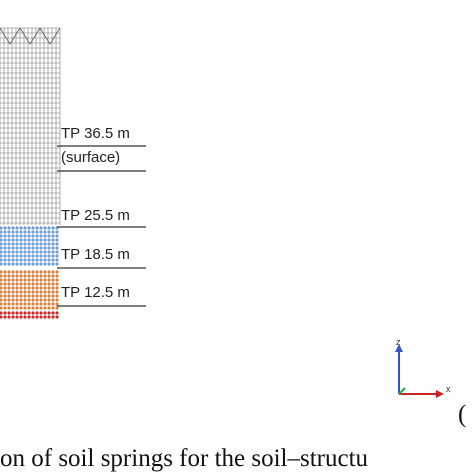 The height and width of the screenshot is (474, 474). Describe the element at coordinates (95, 292) in the screenshot. I see `level-label: TP 12.5 m` at that location.